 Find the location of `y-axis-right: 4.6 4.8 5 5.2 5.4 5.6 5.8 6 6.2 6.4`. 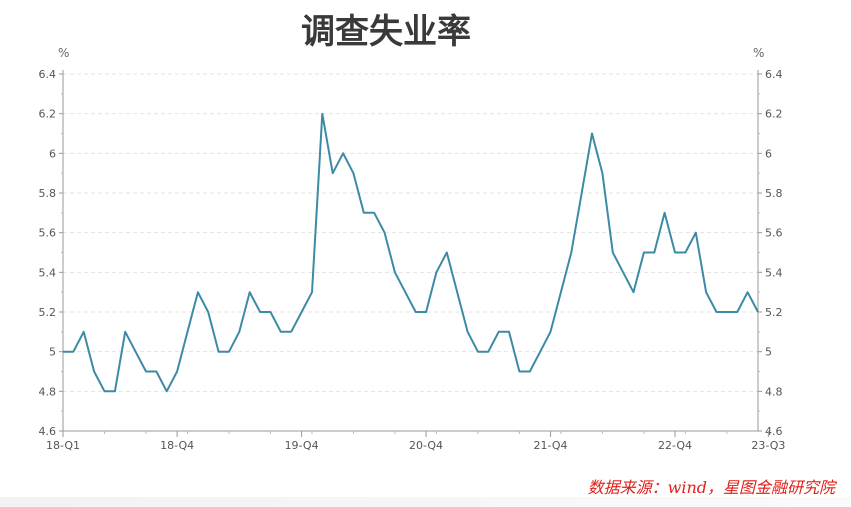

y-axis-right: 4.6 4.8 5 5.2 5.4 5.6 5.8 6 6.2 6.4 is located at coordinates (770, 253).